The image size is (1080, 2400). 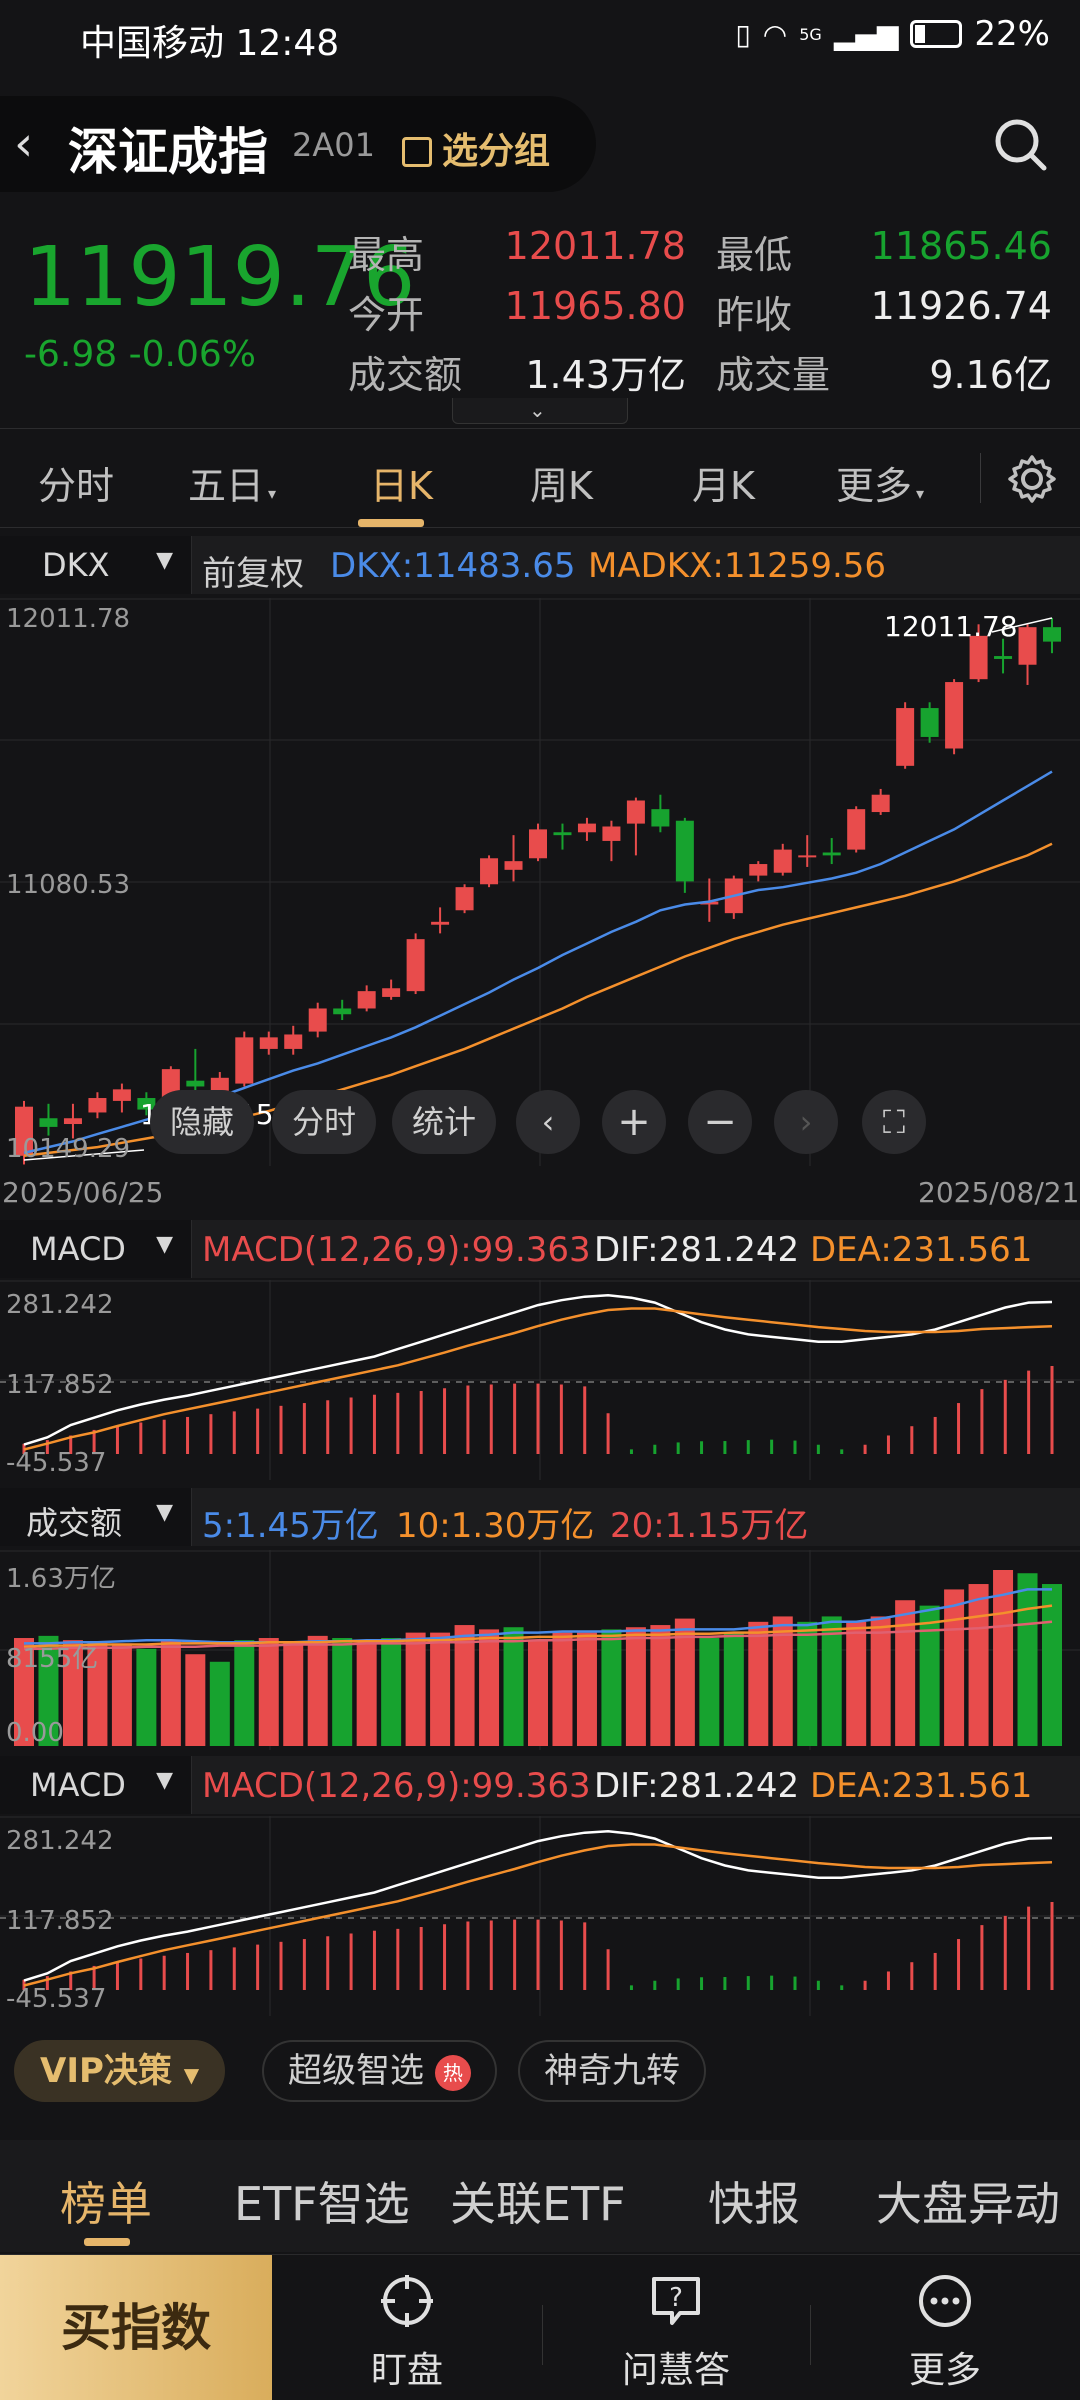 What do you see at coordinates (880, 486) in the screenshot?
I see `tab-more: 更多 ▾` at bounding box center [880, 486].